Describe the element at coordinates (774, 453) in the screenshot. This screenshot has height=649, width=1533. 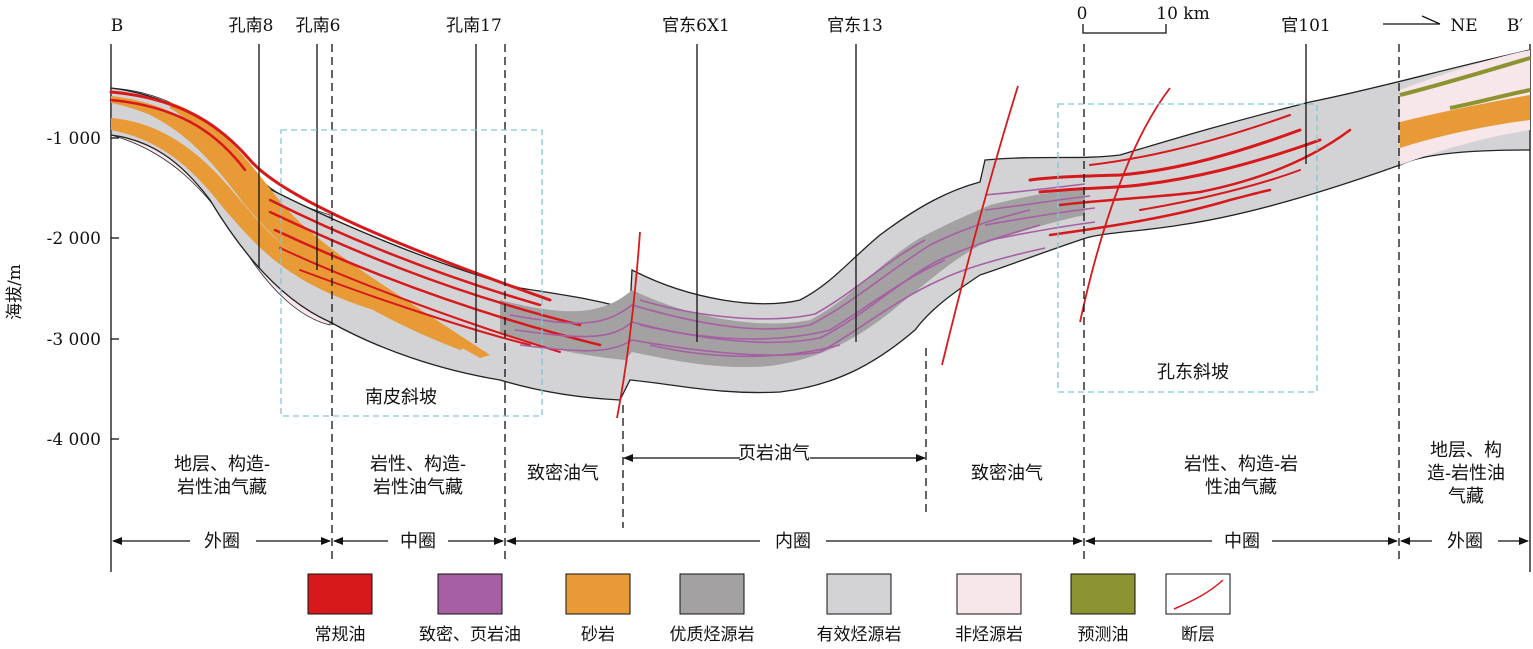
I see `play-label: 页岩油气` at that location.